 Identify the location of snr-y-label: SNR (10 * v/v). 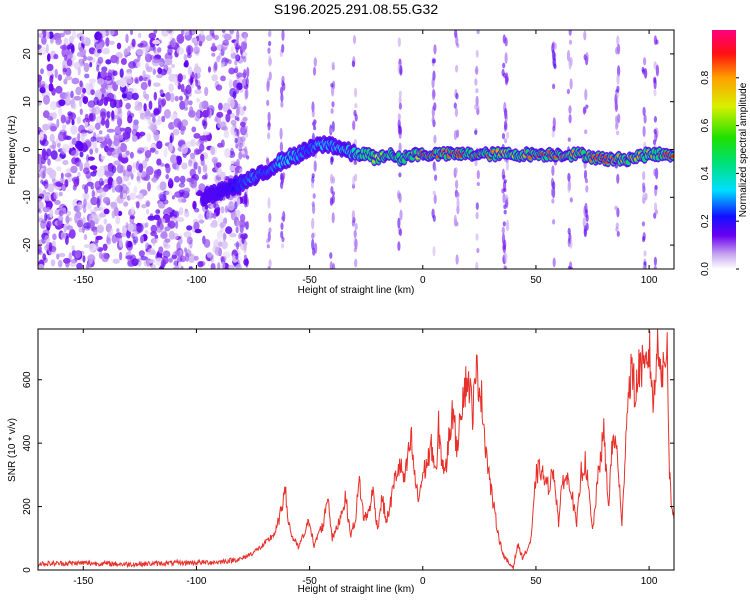
(12, 450).